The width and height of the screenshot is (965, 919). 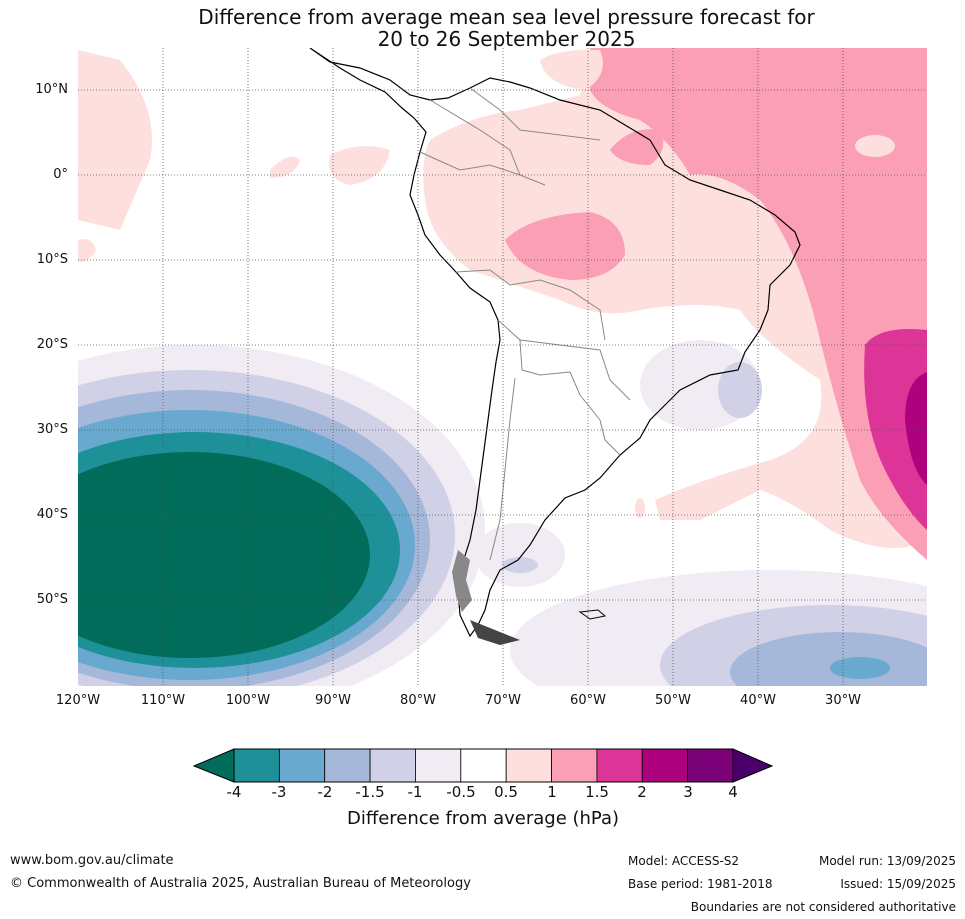 What do you see at coordinates (486, 597) in the screenshot?
I see `south-america-label-islands` at bounding box center [486, 597].